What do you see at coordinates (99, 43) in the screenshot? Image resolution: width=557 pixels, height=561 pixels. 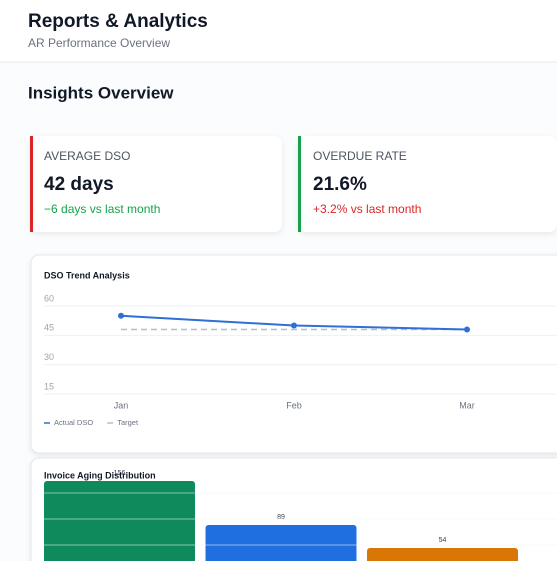 I see `page-subtitle: AR Performance Overview` at bounding box center [99, 43].